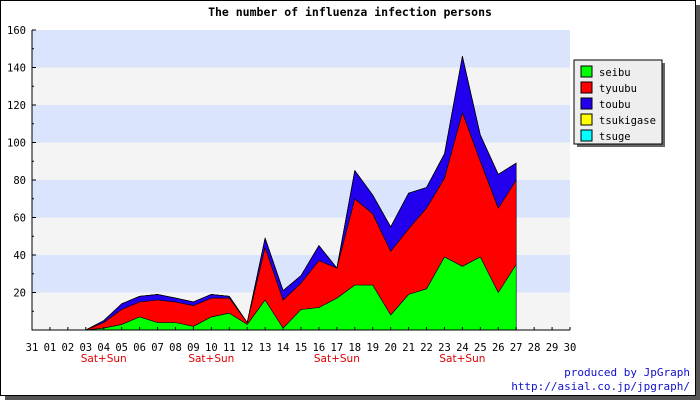 The width and height of the screenshot is (700, 400). What do you see at coordinates (16, 162) in the screenshot?
I see `y-tick-labels: 20 40 60 80 100 120 140 160` at bounding box center [16, 162].